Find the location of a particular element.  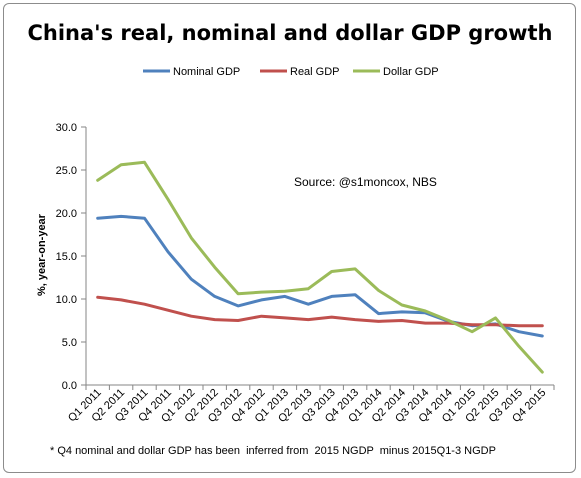

y-axis-title: %, year-on-year is located at coordinates (42, 254).